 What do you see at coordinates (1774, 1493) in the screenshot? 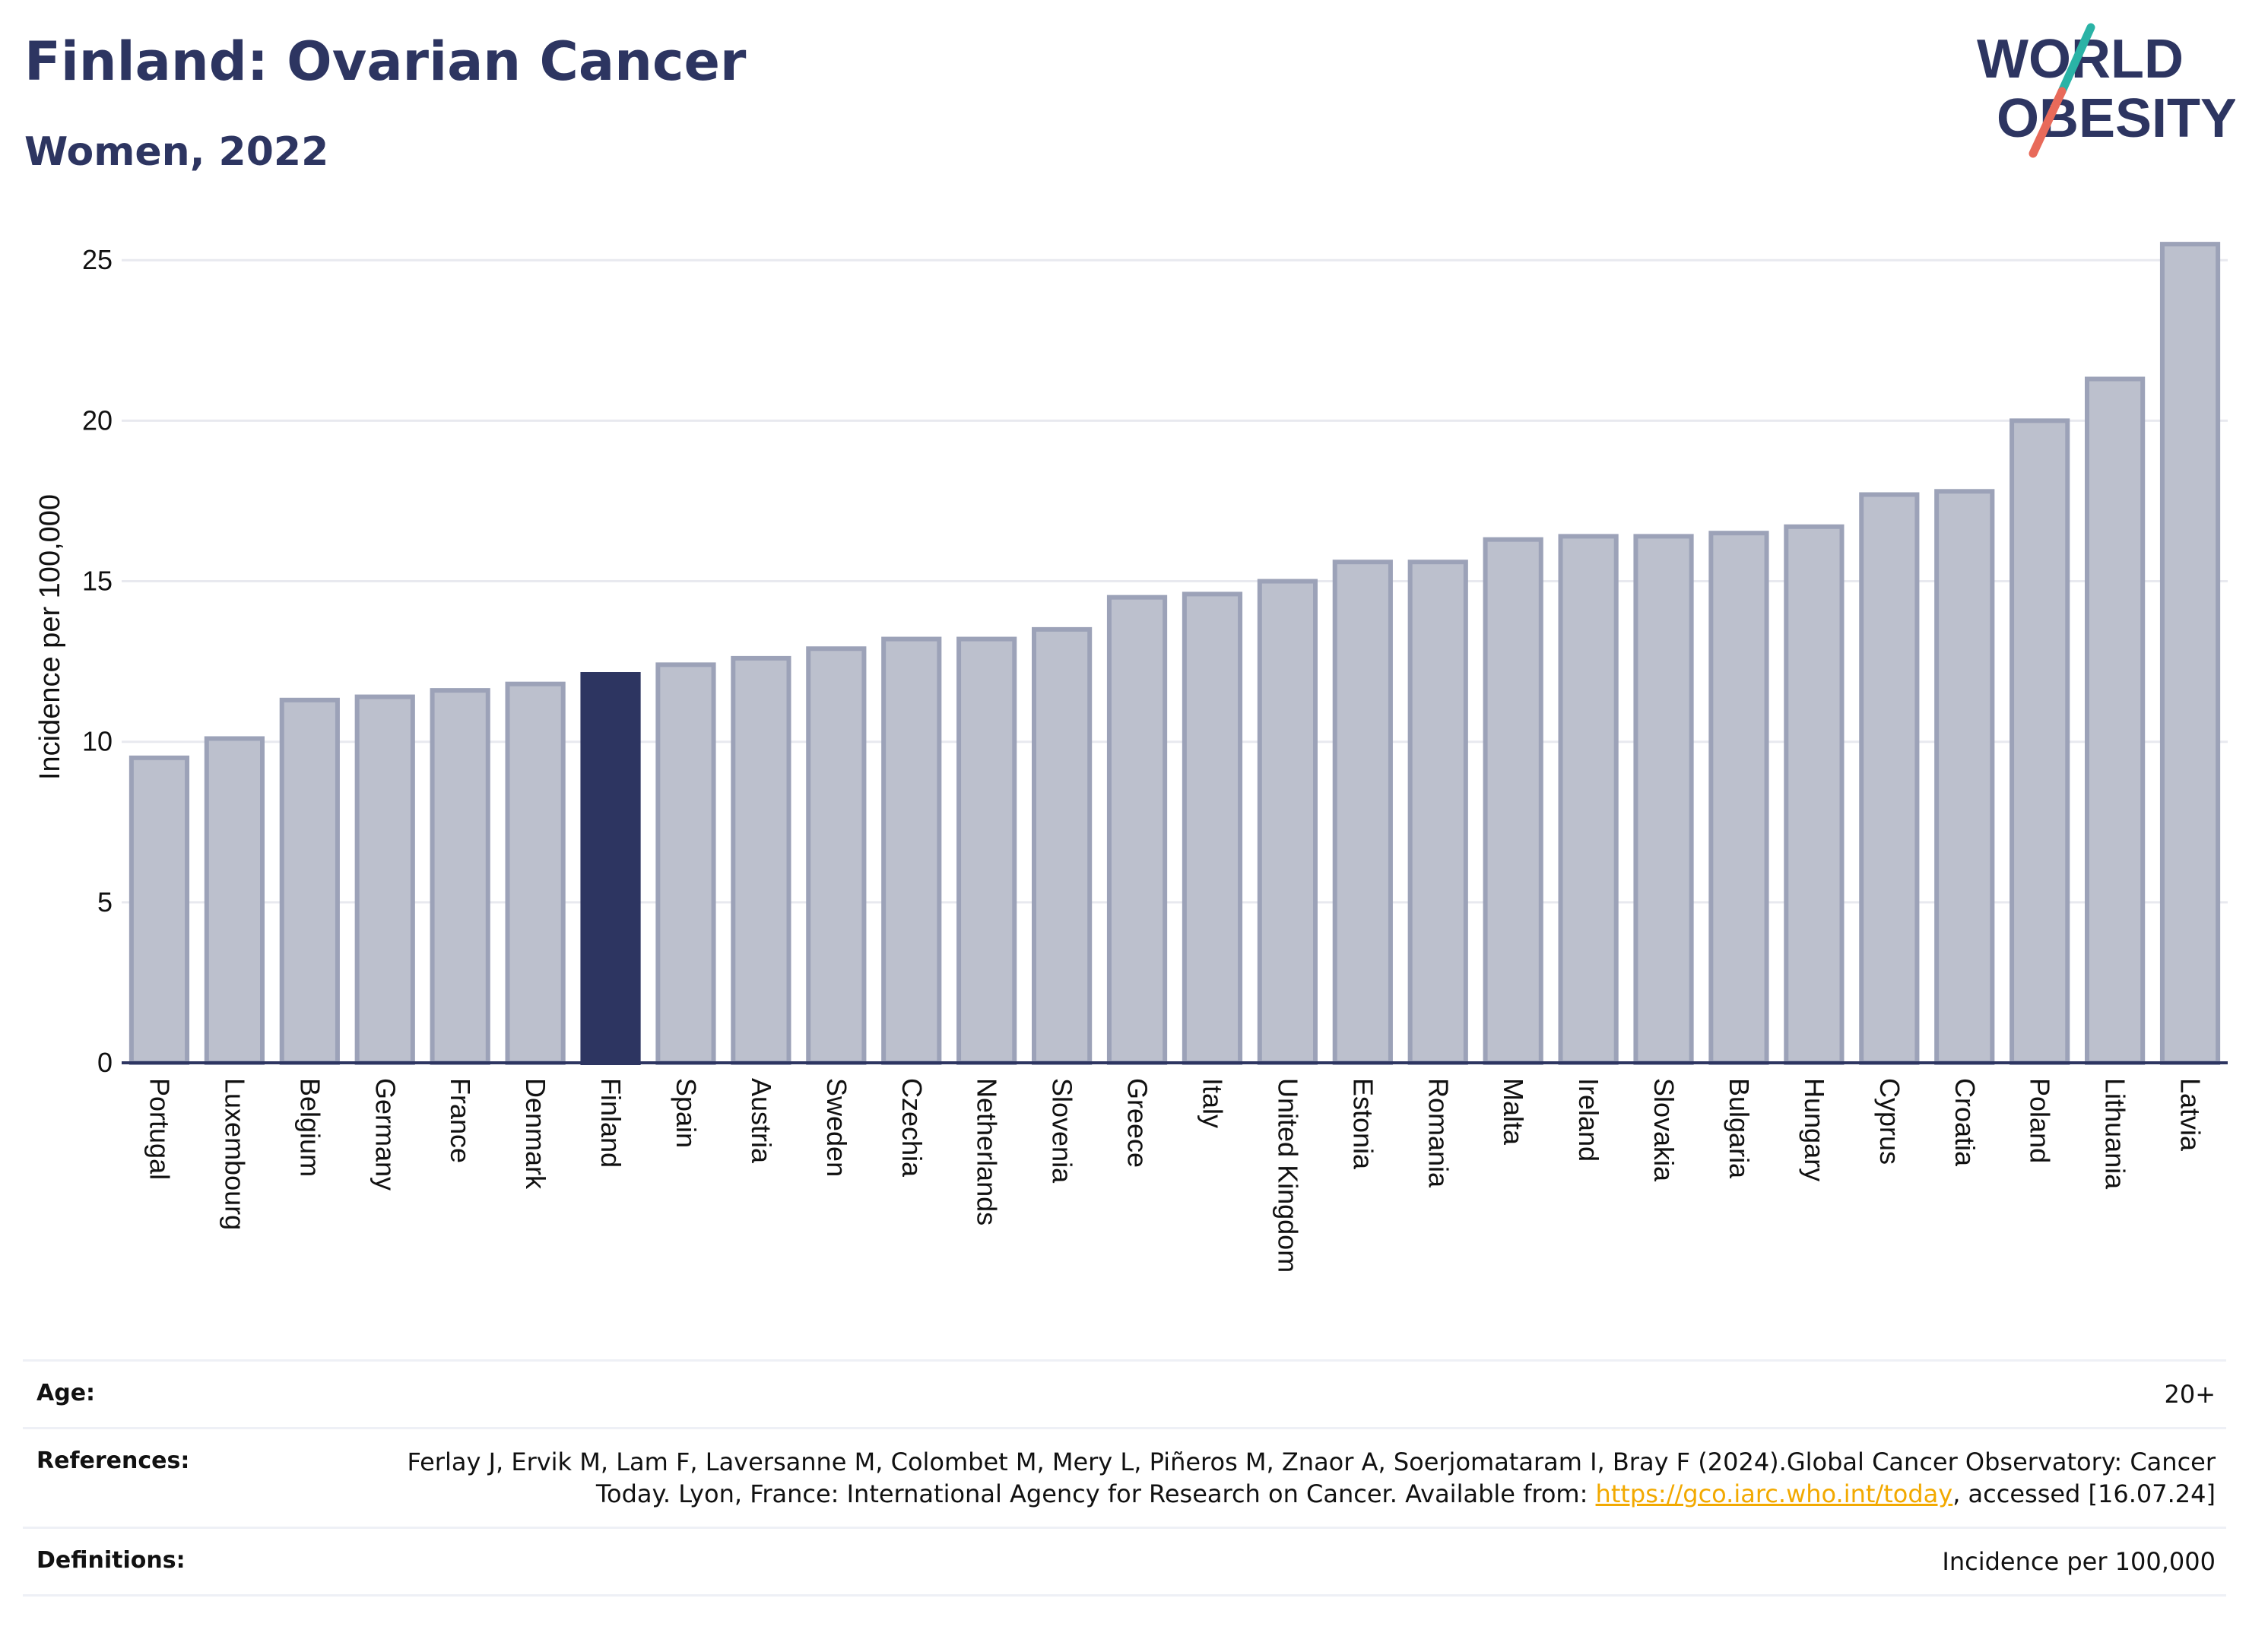
I see `references-link: https://gco.iarc.who.int/today` at bounding box center [1774, 1493].